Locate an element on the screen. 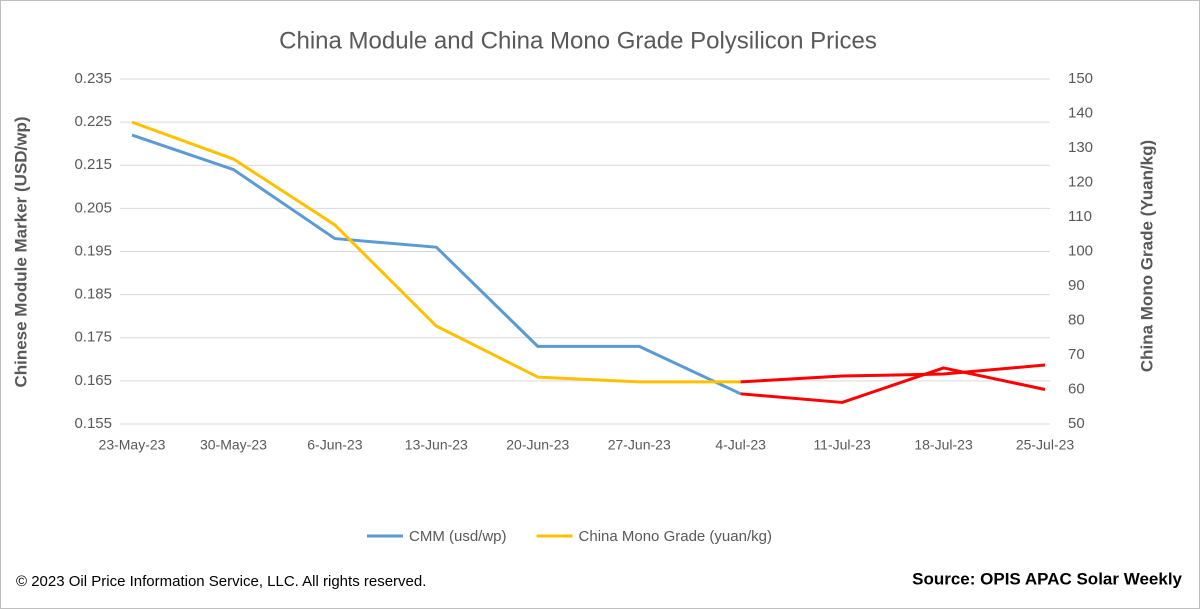  y2-tick-label: 100 is located at coordinates (1080, 250).